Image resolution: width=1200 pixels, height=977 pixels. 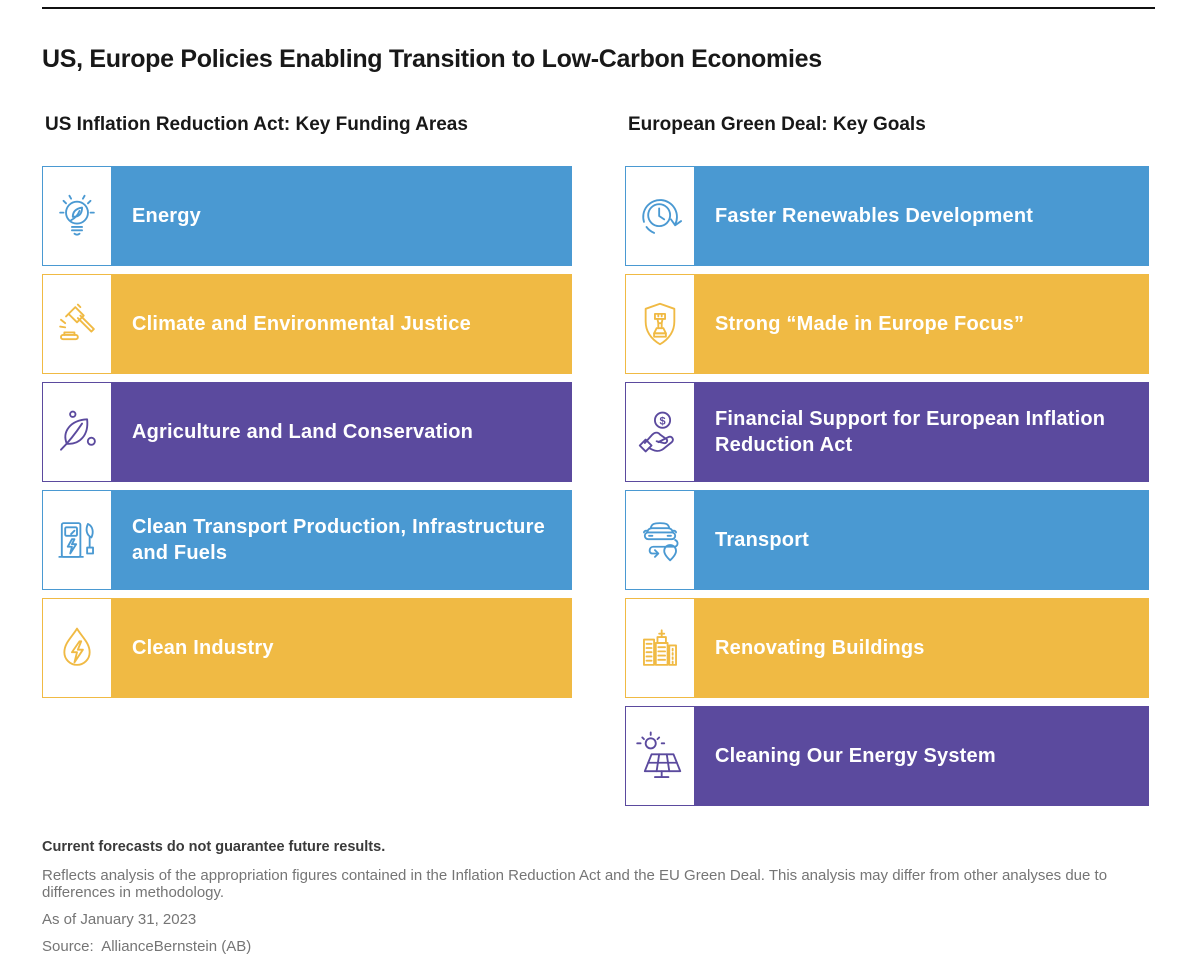 What do you see at coordinates (870, 324) in the screenshot?
I see `policy-label: Strong “Made in Europe Focus”` at bounding box center [870, 324].